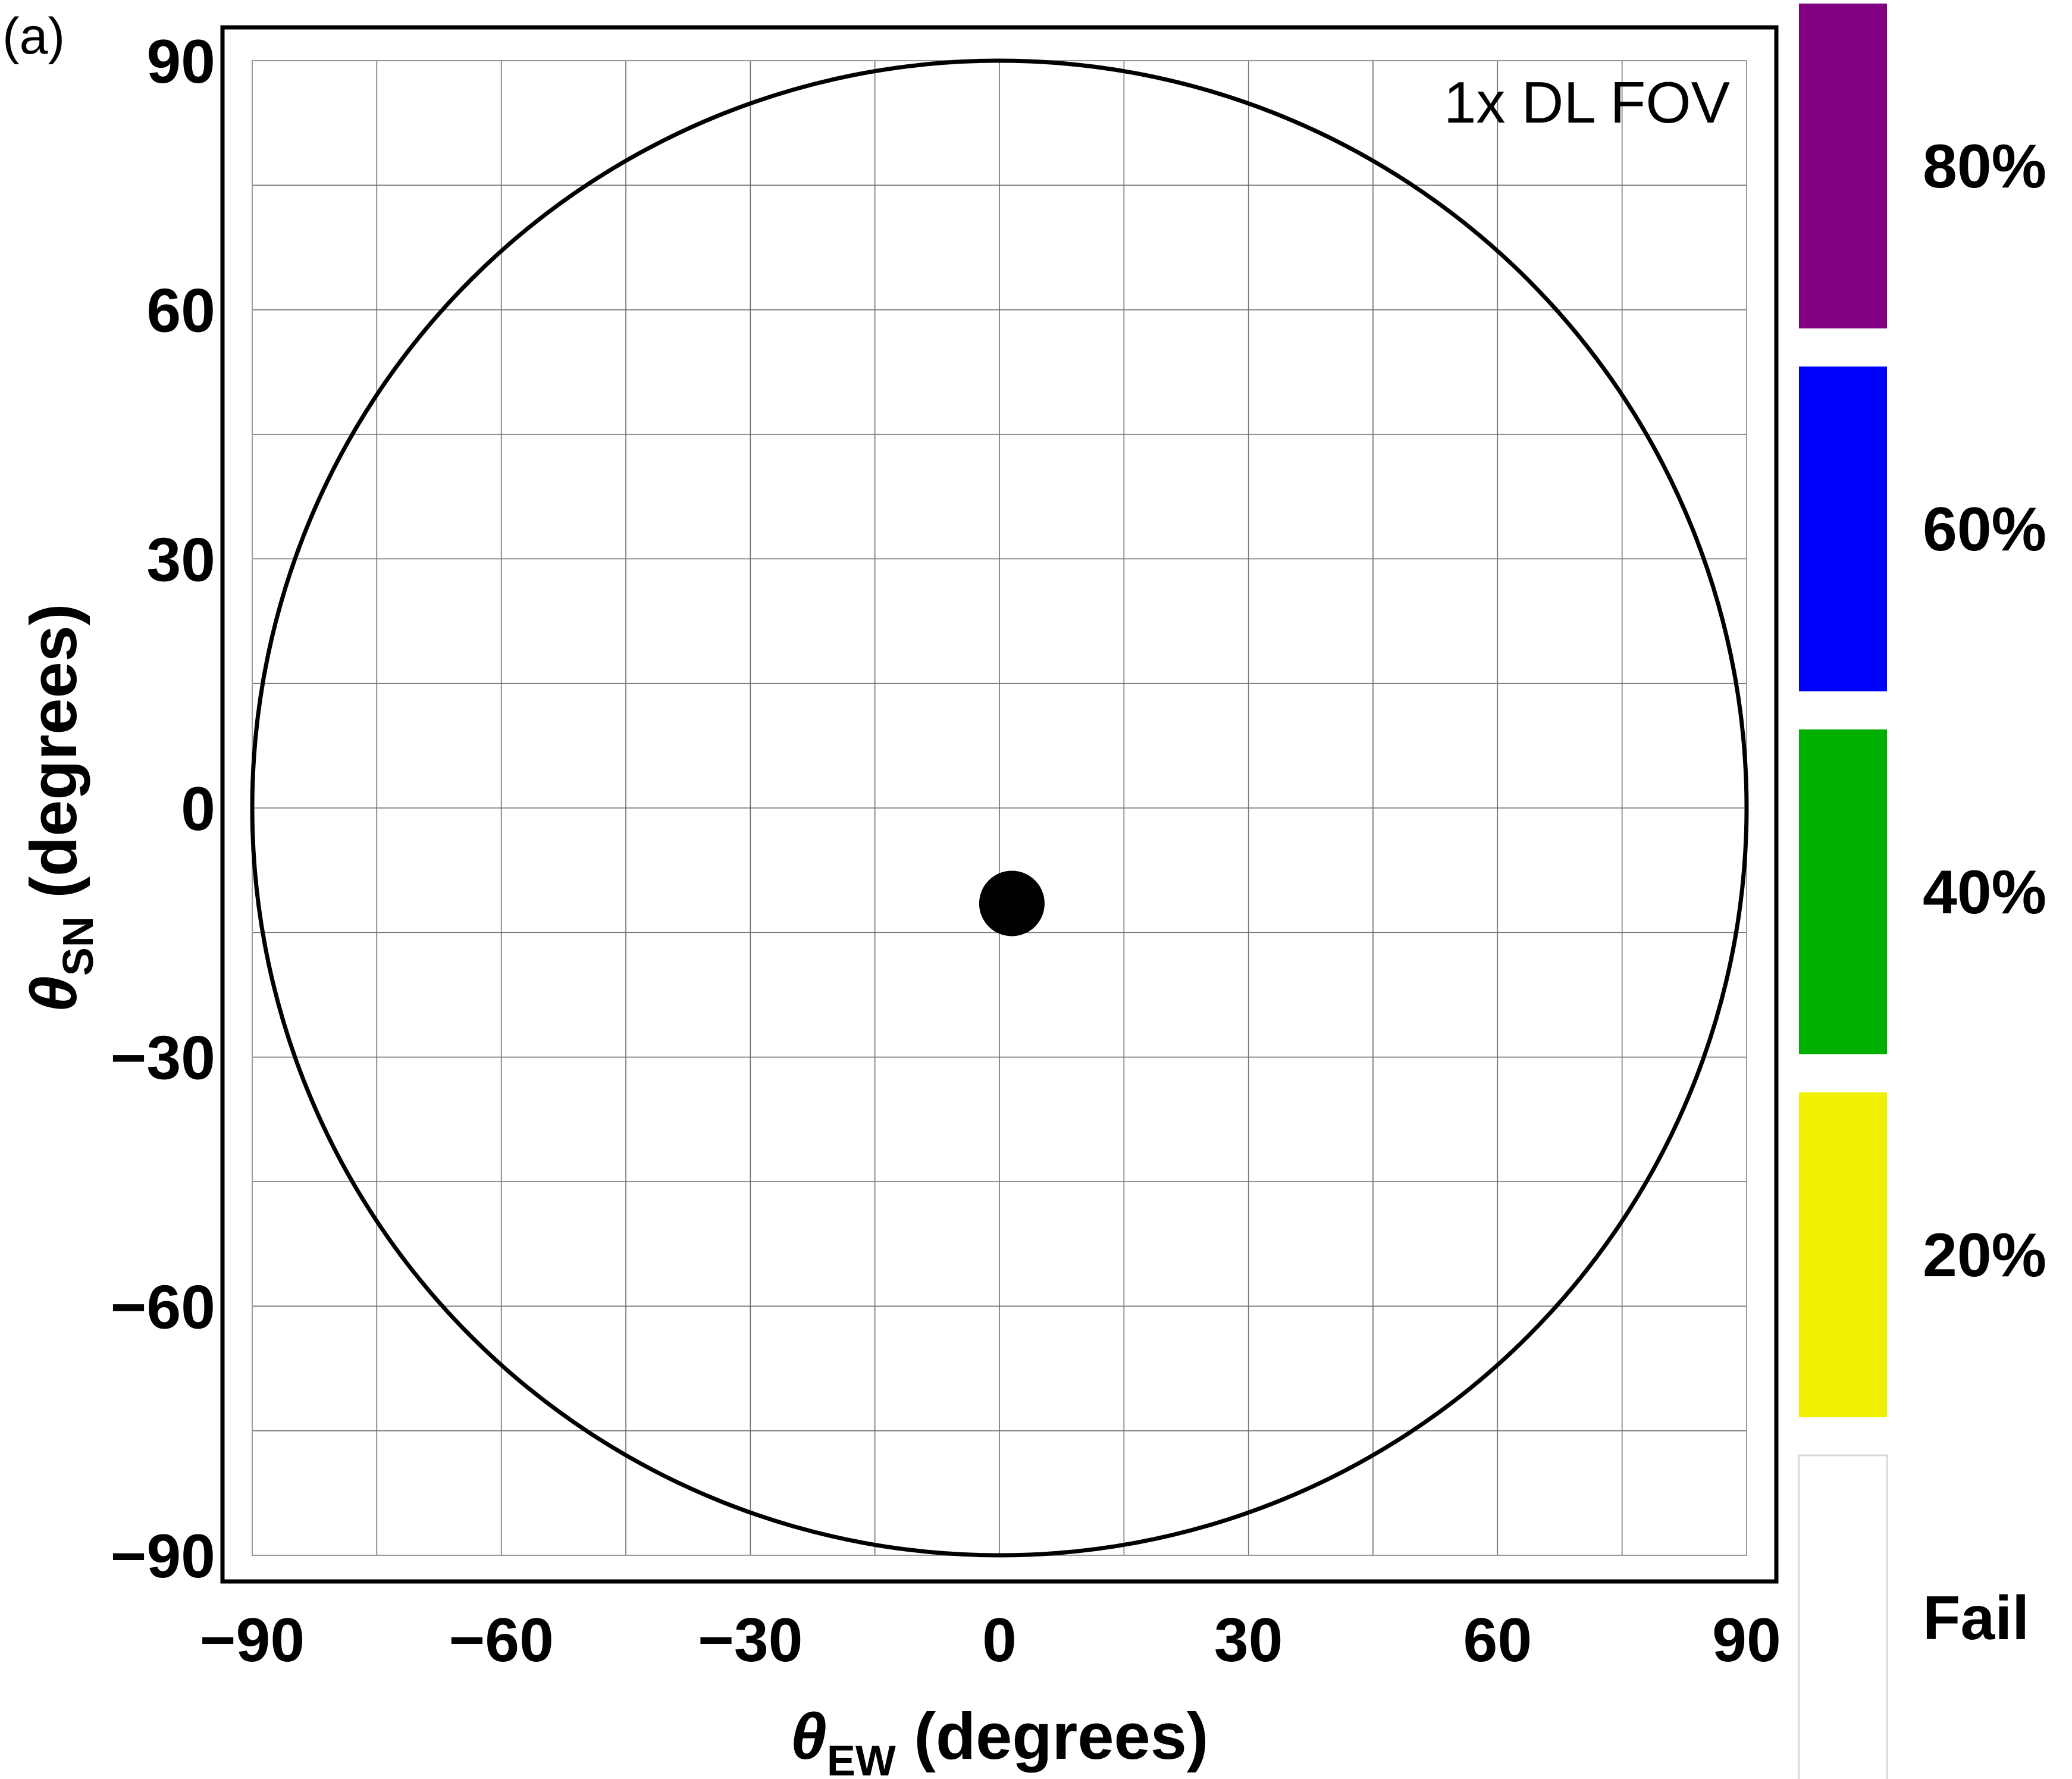  What do you see at coordinates (163, 1058) in the screenshot?
I see `y-tick-label: −30` at bounding box center [163, 1058].